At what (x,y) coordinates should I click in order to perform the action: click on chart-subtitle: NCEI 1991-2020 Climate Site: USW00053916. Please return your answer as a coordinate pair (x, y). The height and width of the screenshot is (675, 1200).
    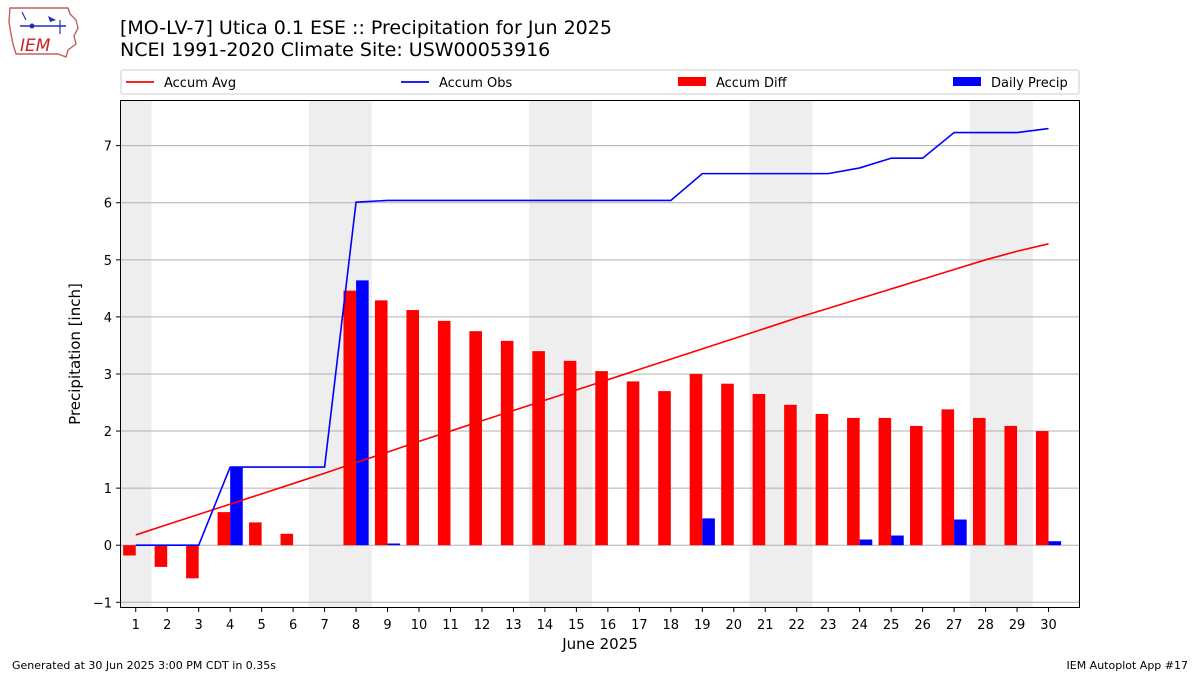
    Looking at the image, I should click on (335, 50).